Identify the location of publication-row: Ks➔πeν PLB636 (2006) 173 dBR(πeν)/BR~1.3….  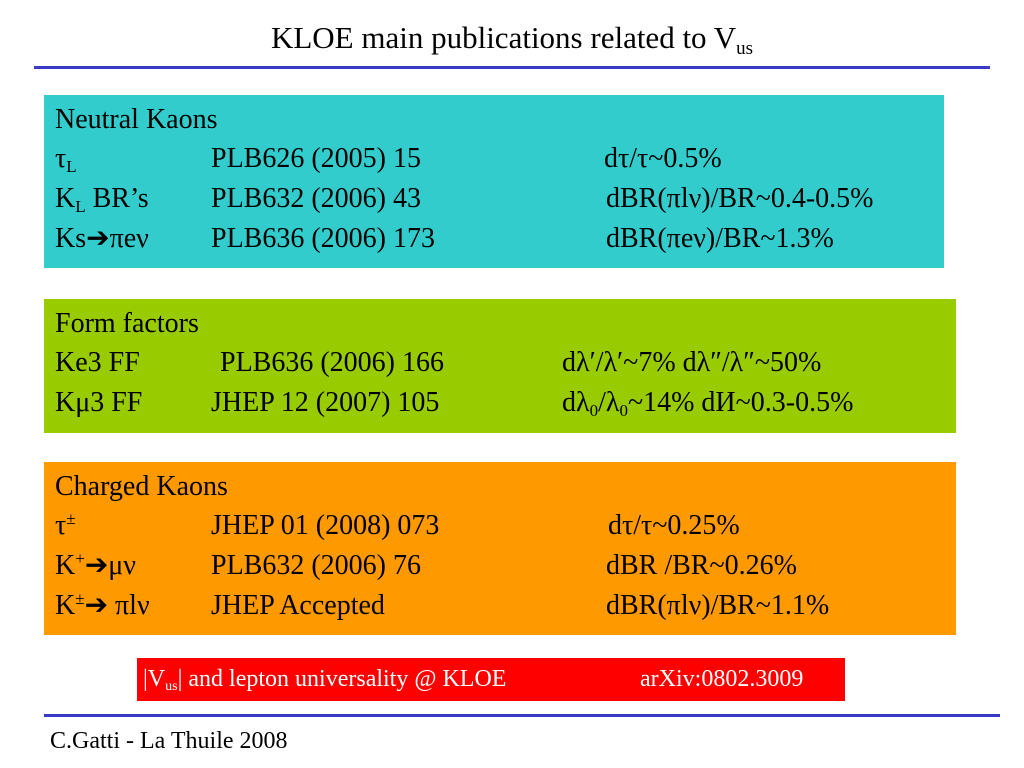
(499, 239).